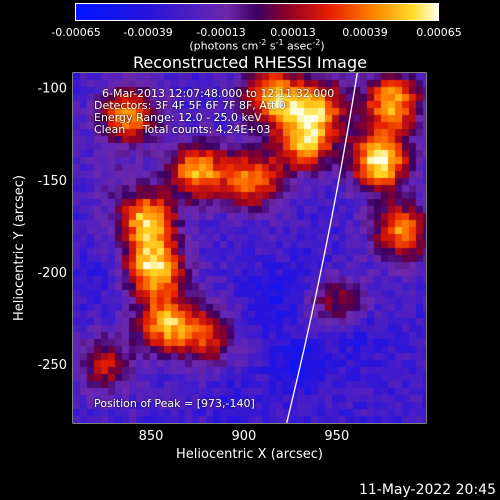 This screenshot has height=500, width=500. Describe the element at coordinates (148, 32) in the screenshot. I see `colorbar-tick-label: -0.00039` at that location.